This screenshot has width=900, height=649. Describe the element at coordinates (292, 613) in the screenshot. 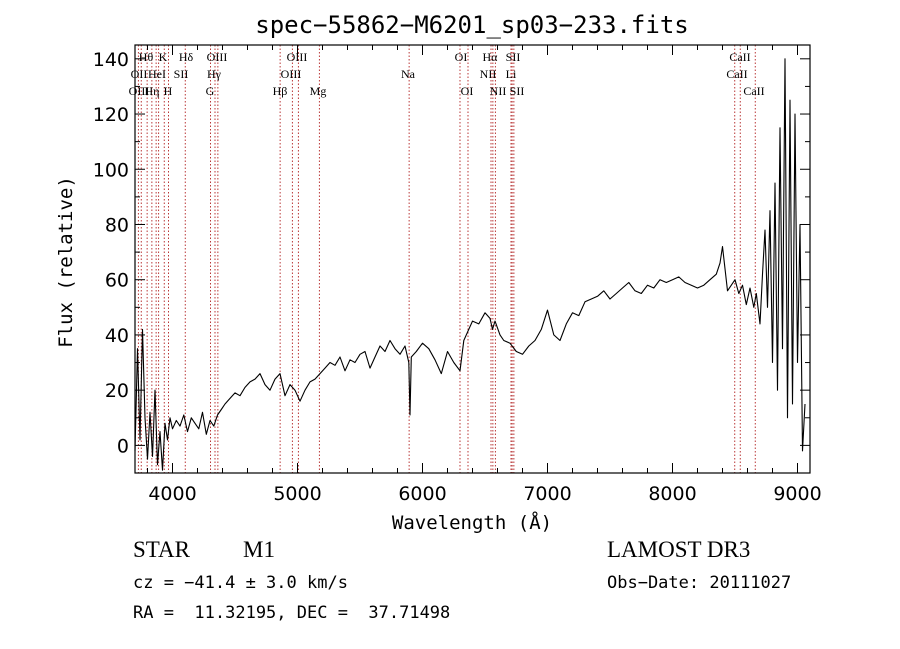

I see `coordinates: RA = 11.32195, DEC = 37.71498` at that location.